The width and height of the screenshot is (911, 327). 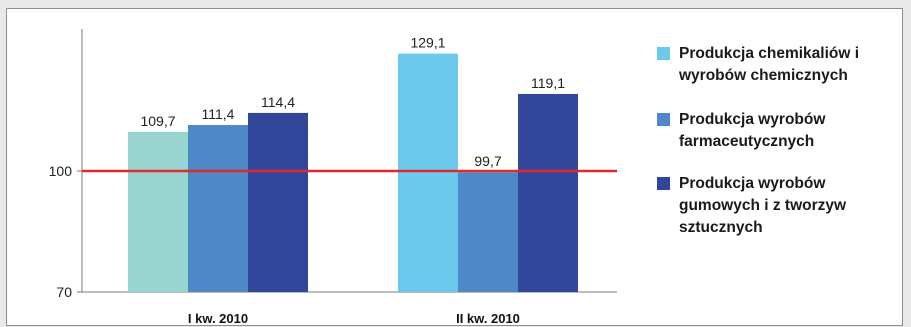 I want to click on bar-value-label: 111,4, so click(x=218, y=114).